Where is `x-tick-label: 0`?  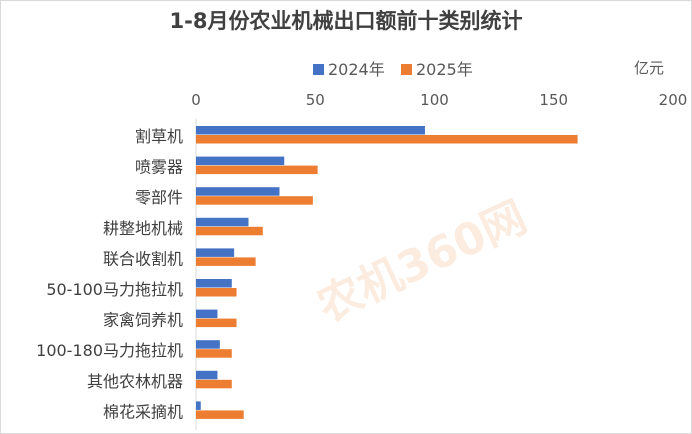
x-tick-label: 0 is located at coordinates (196, 100).